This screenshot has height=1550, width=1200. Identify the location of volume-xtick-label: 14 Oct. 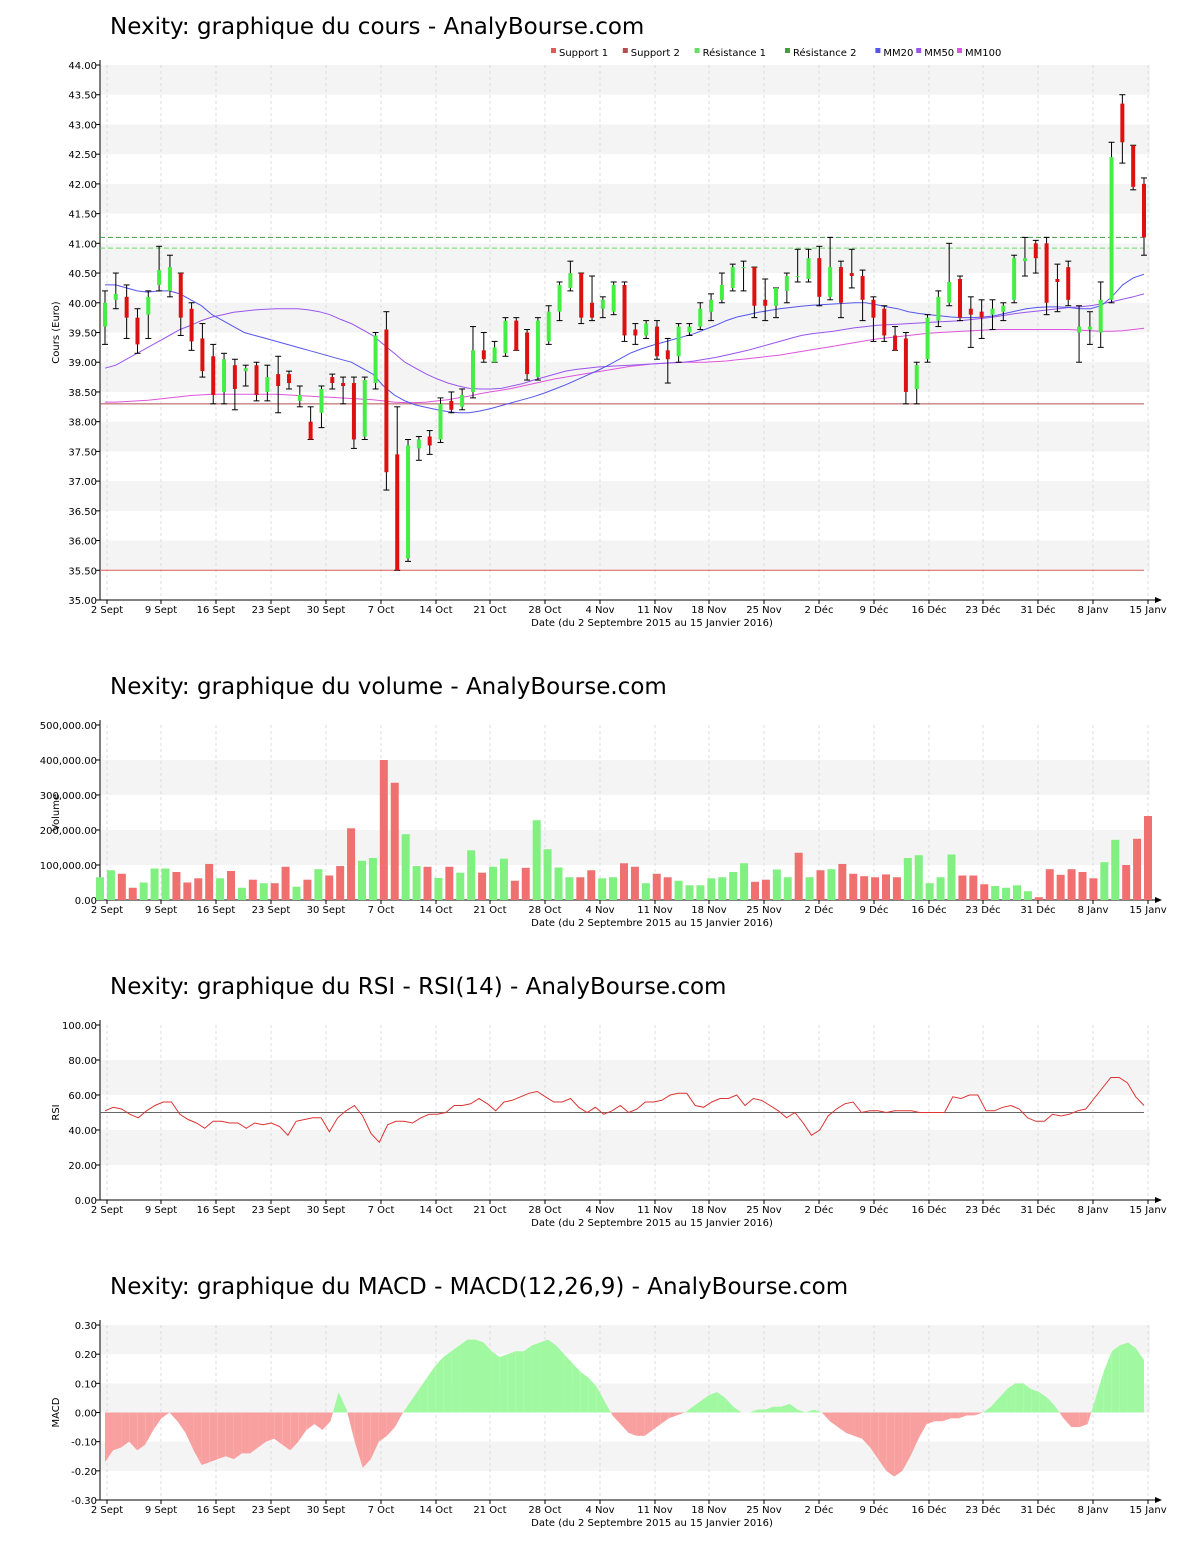
(435, 910).